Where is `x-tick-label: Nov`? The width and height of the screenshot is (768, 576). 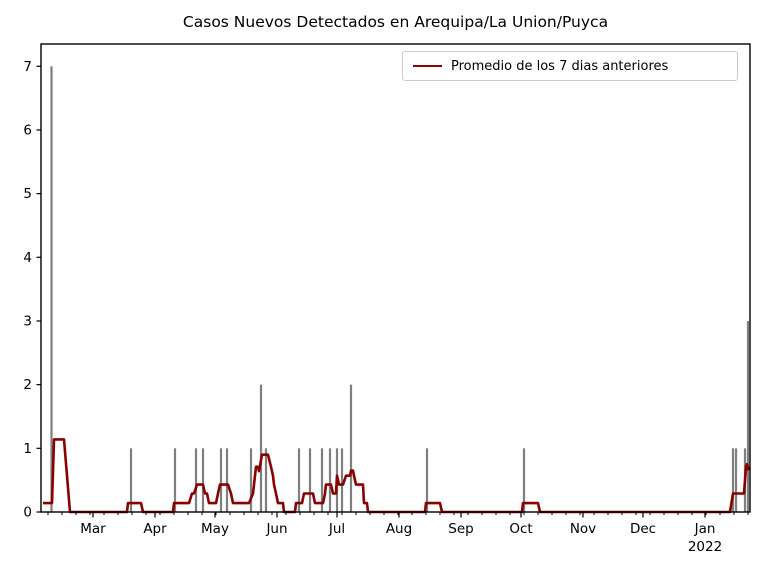 x-tick-label: Nov is located at coordinates (583, 529).